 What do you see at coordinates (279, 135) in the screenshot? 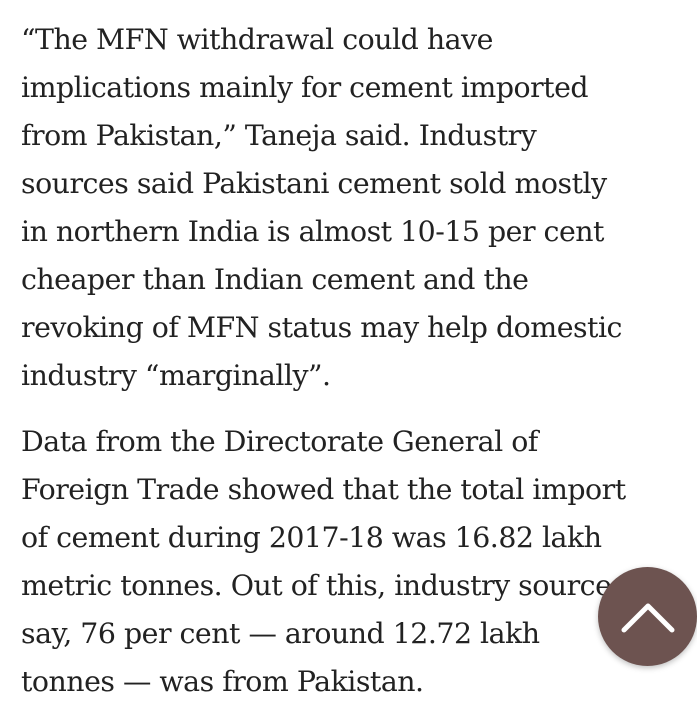
I see `text-line: from Pakistan,” Taneja said. Industry` at bounding box center [279, 135].